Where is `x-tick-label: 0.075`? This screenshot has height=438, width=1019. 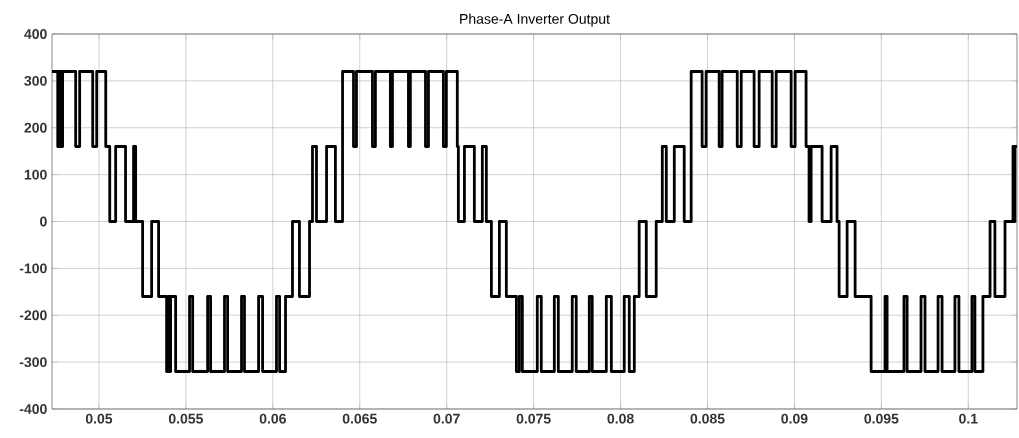 x-tick-label: 0.075 is located at coordinates (533, 418).